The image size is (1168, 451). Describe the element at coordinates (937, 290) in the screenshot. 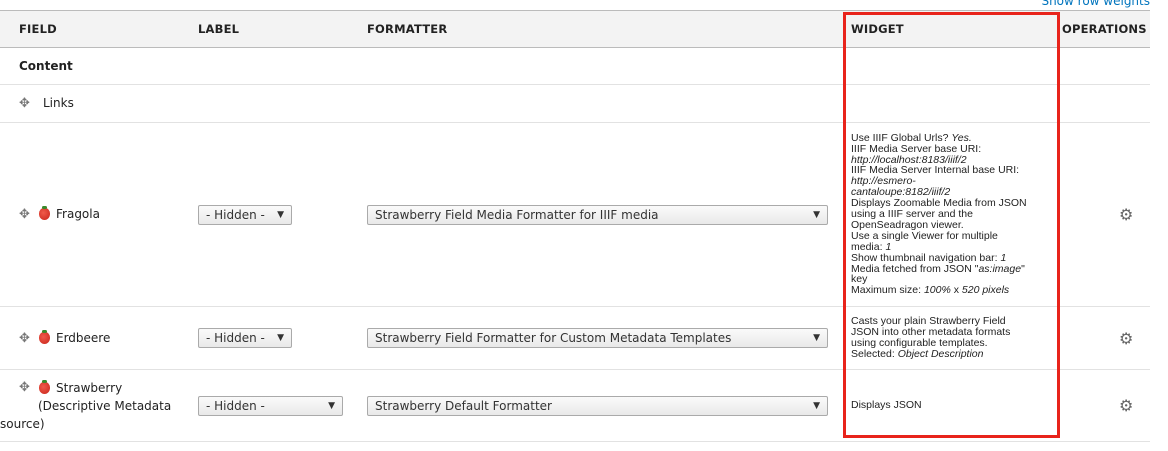

I see `summary-value: 100%` at that location.